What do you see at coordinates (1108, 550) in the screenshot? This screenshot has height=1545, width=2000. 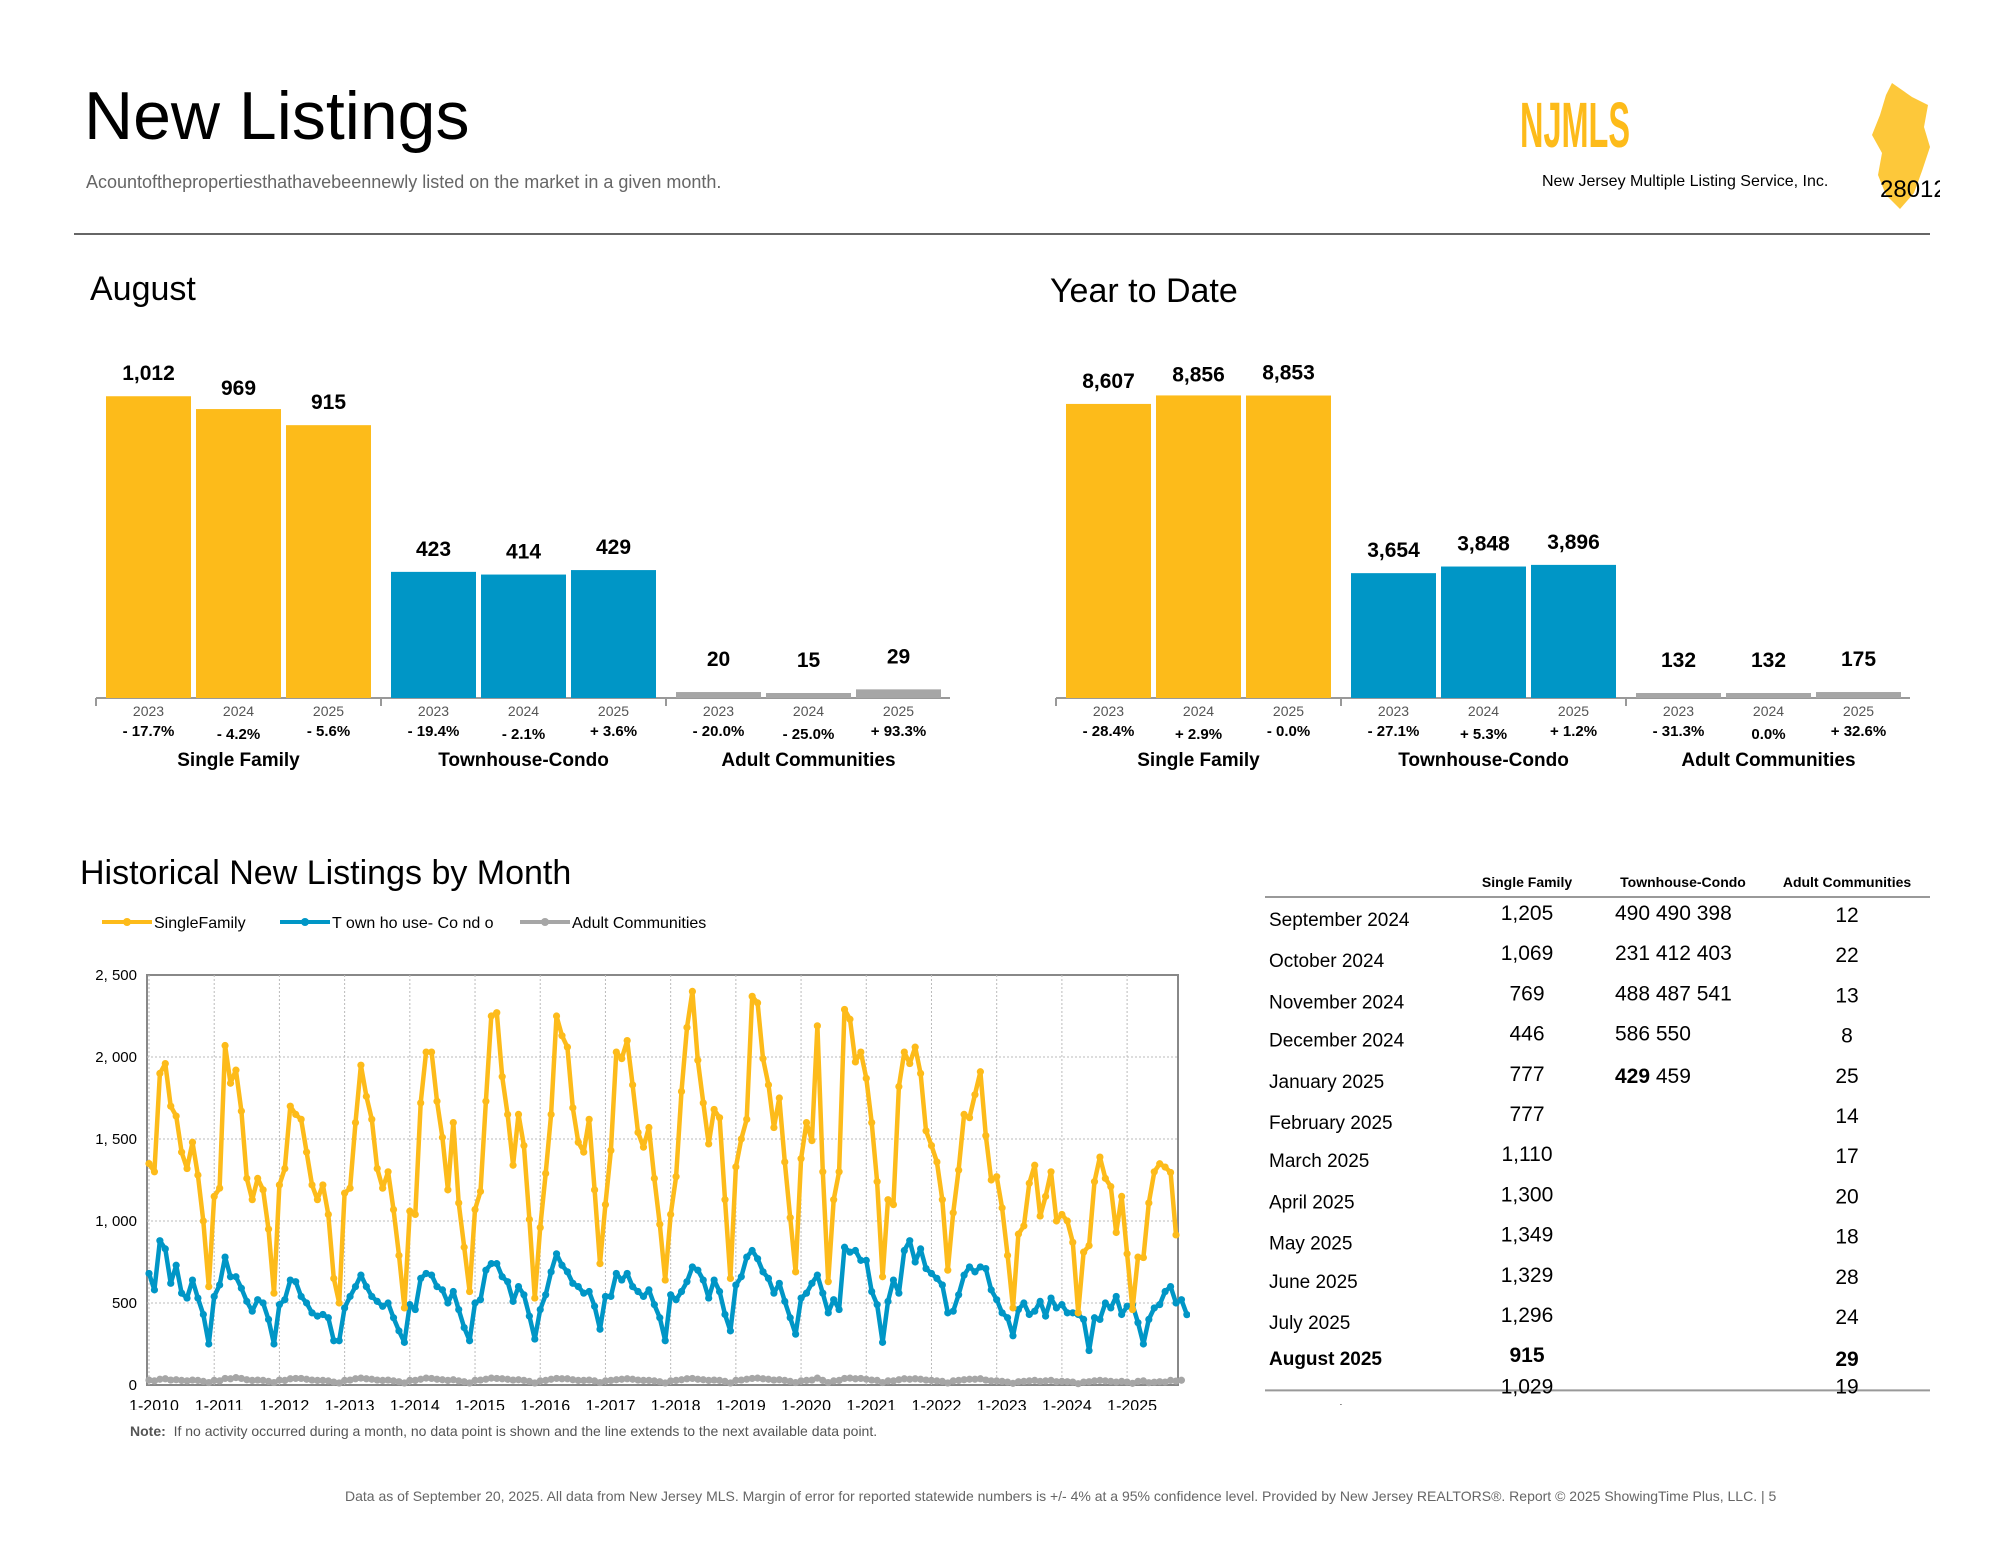 I see `ytd-bar` at bounding box center [1108, 550].